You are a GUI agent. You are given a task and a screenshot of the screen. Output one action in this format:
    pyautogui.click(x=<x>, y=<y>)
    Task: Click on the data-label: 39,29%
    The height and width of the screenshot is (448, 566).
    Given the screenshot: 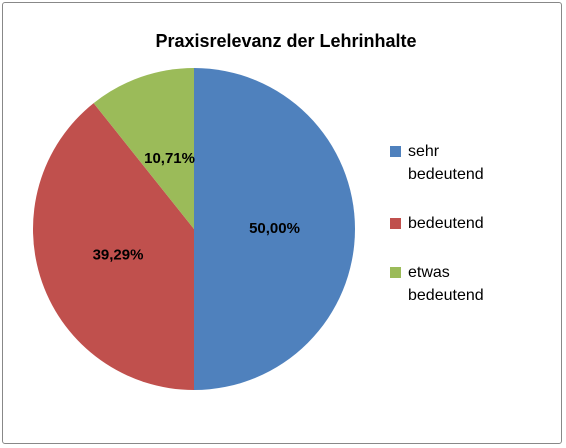 What is the action you would take?
    pyautogui.click(x=118, y=255)
    